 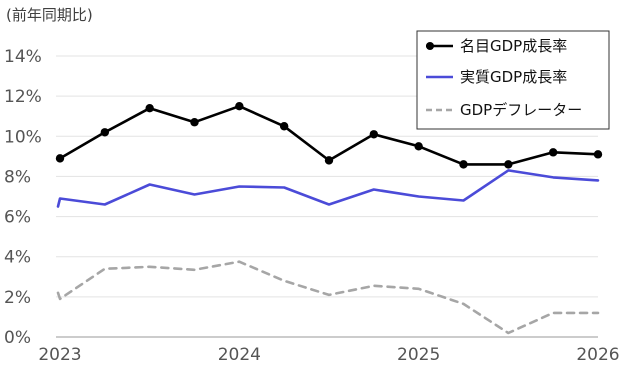 I want to click on legend-marker, so click(x=430, y=46).